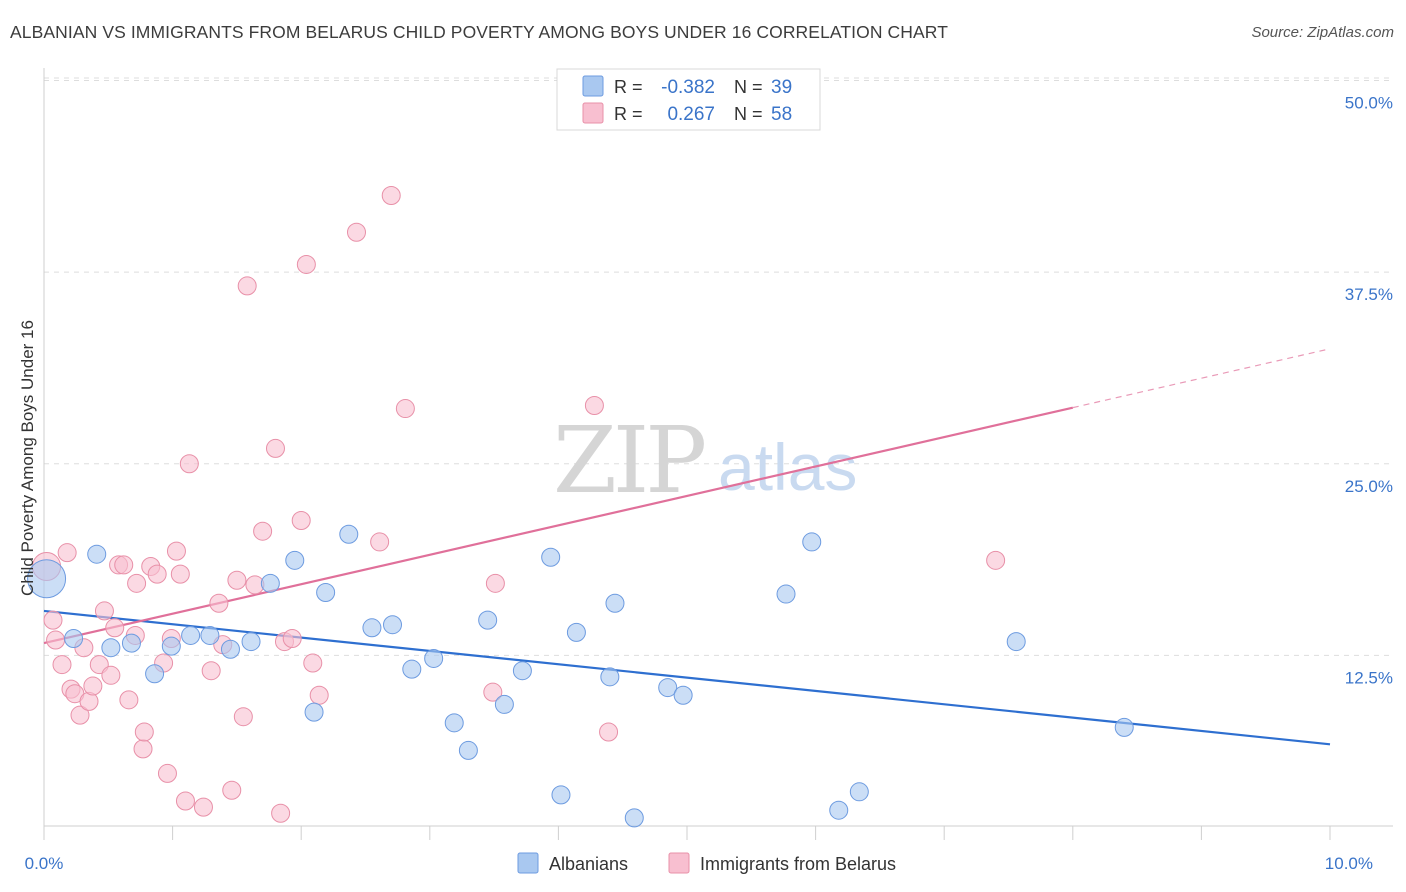 Image resolution: width=1406 pixels, height=892 pixels. I want to click on legend-swatch-belarus, so click(593, 113).